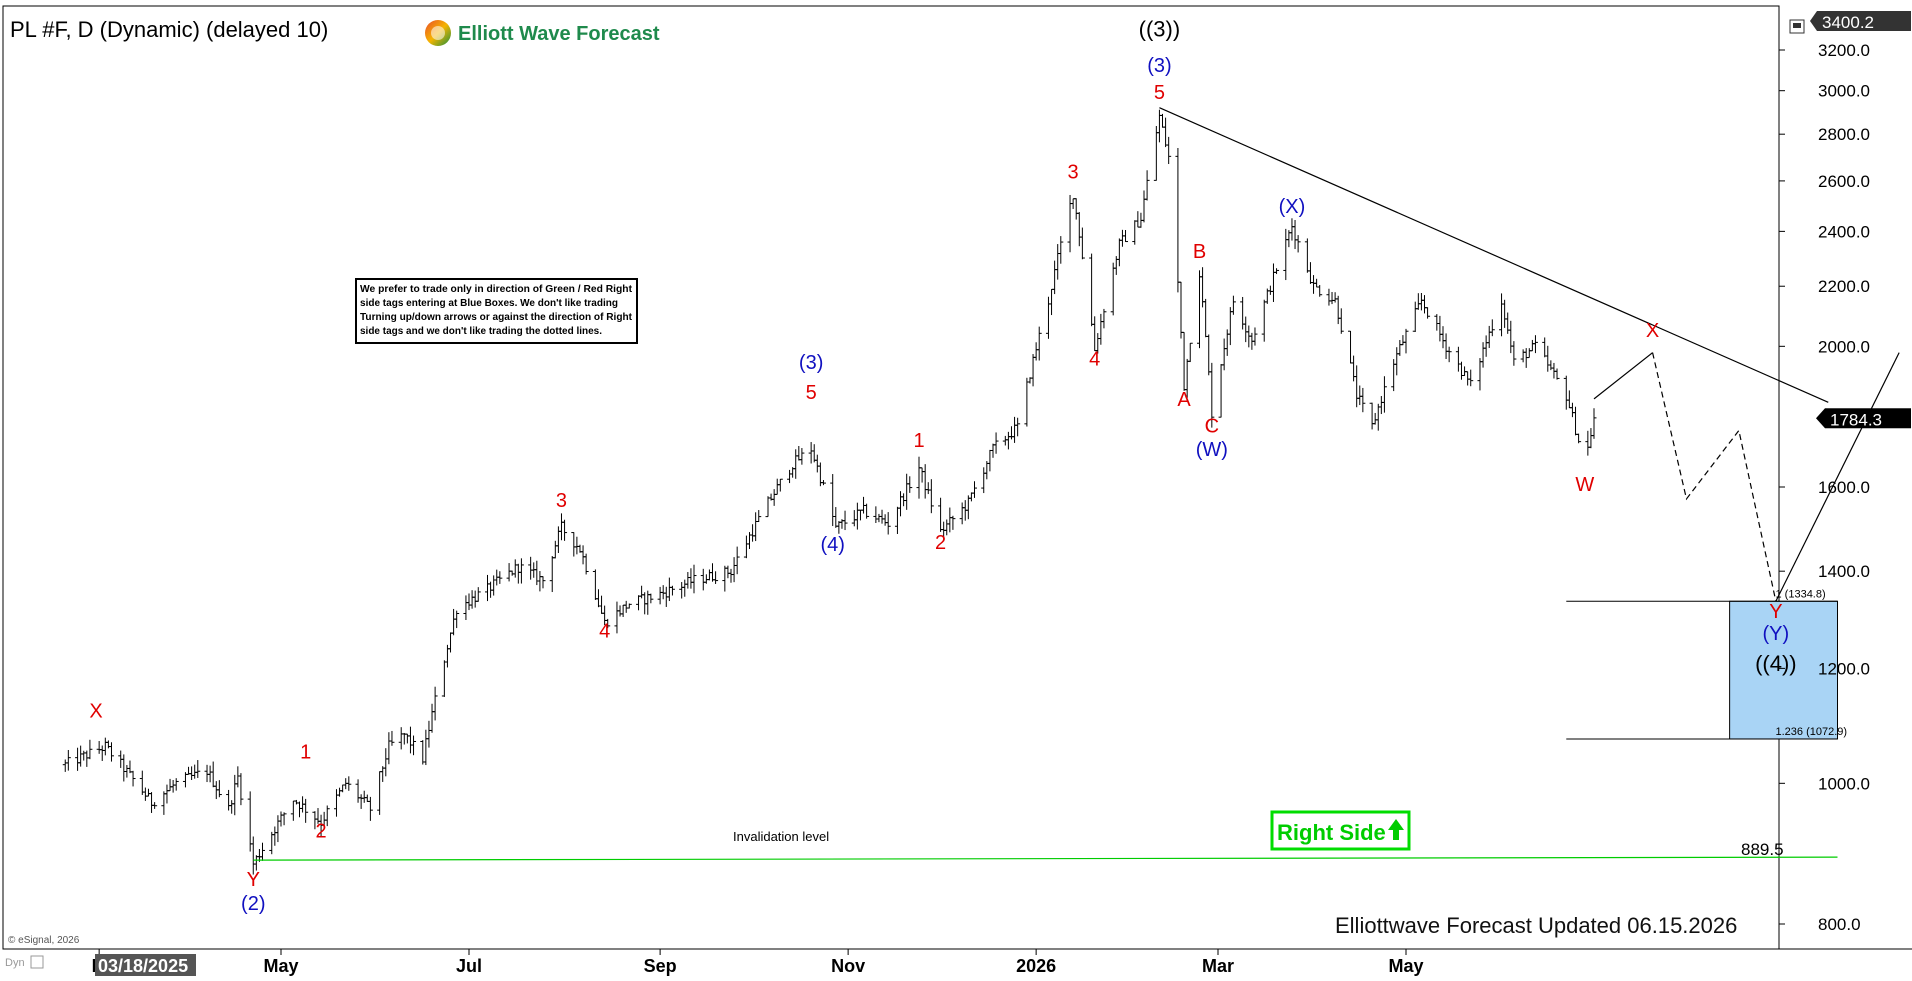  Describe the element at coordinates (143, 966) in the screenshot. I see `cursor-date: 03/18/2025` at that location.